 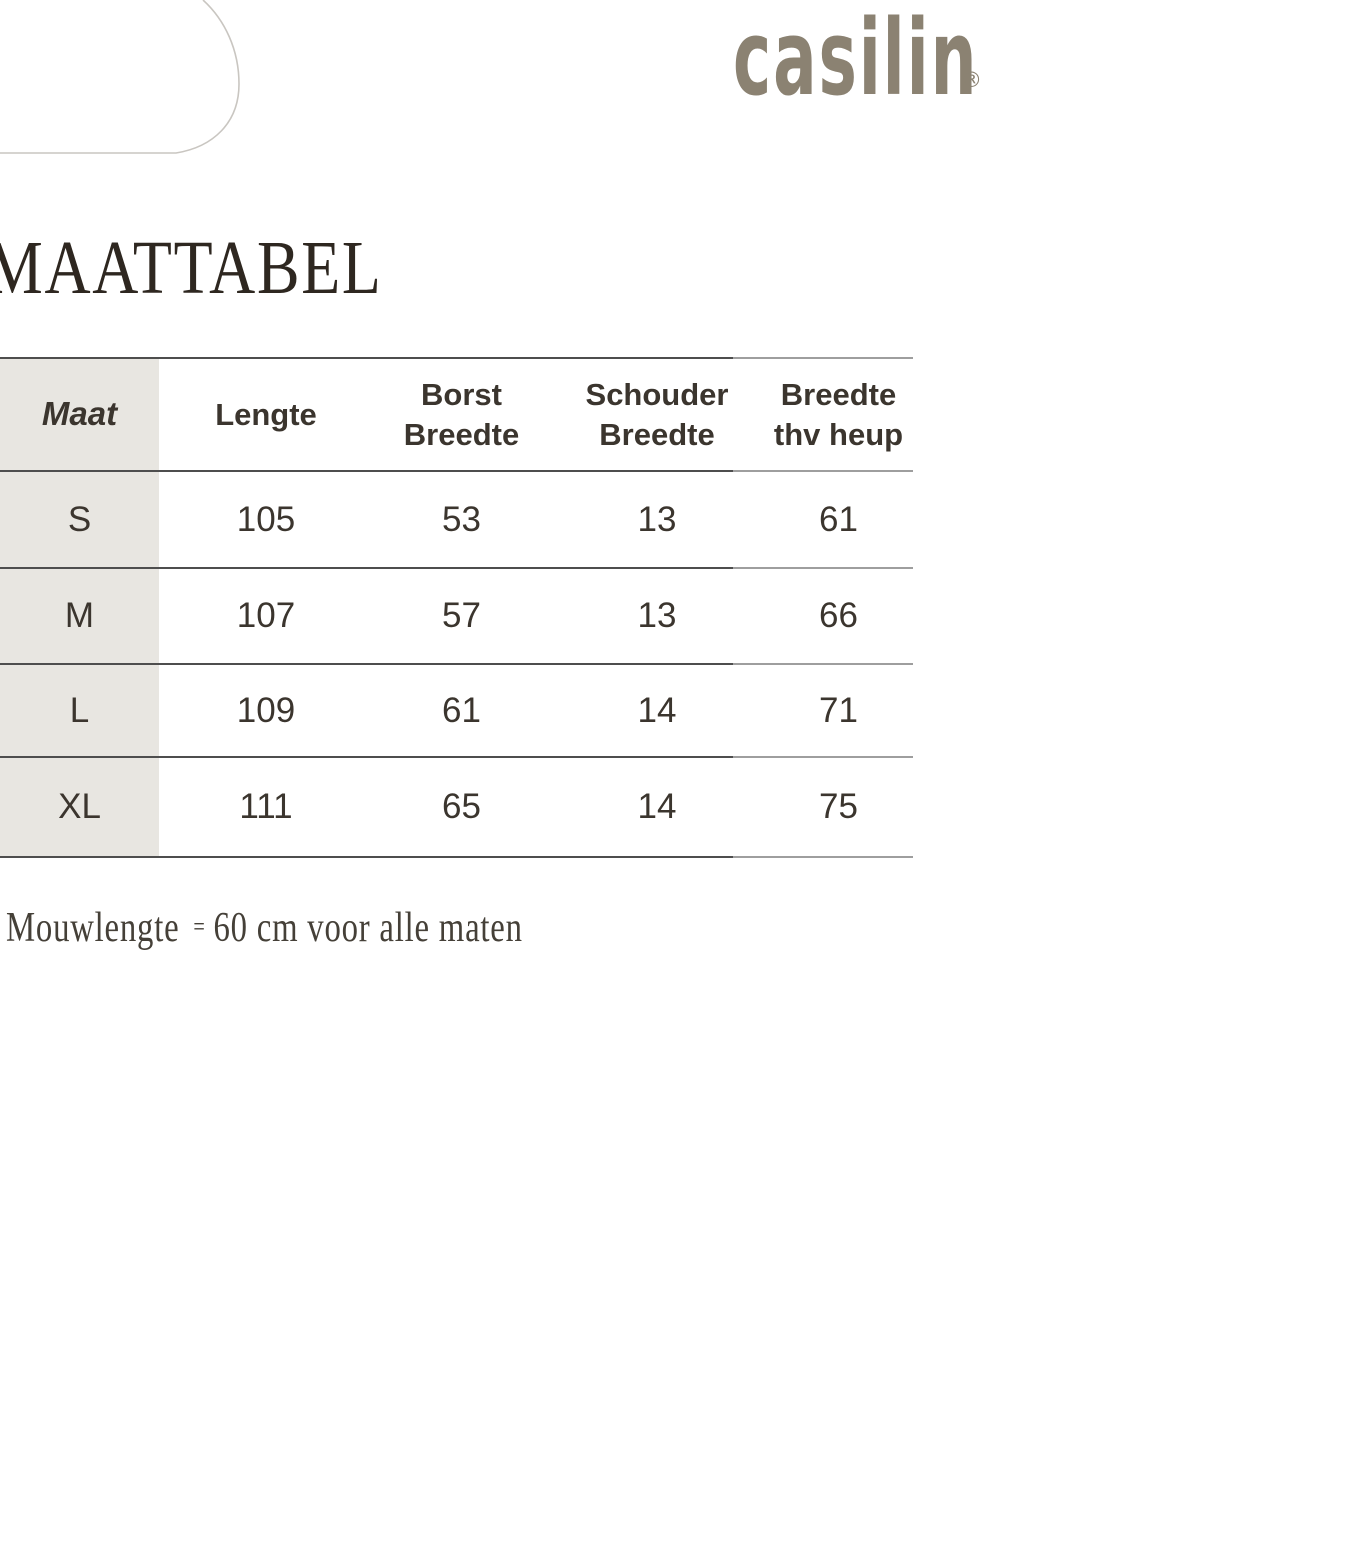 What do you see at coordinates (79, 519) in the screenshot?
I see `size-cell: S` at bounding box center [79, 519].